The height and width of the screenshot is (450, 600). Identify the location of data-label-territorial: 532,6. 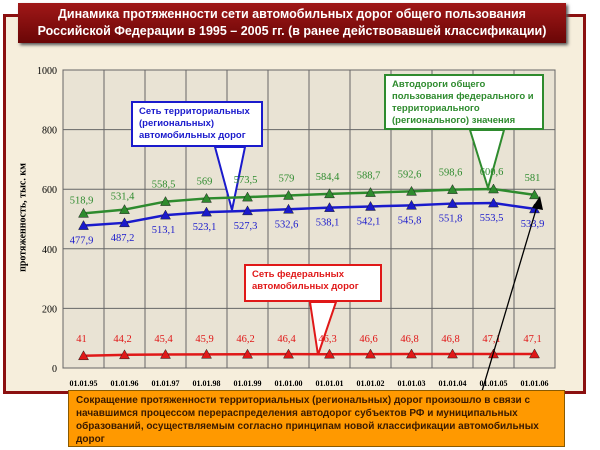
(287, 224).